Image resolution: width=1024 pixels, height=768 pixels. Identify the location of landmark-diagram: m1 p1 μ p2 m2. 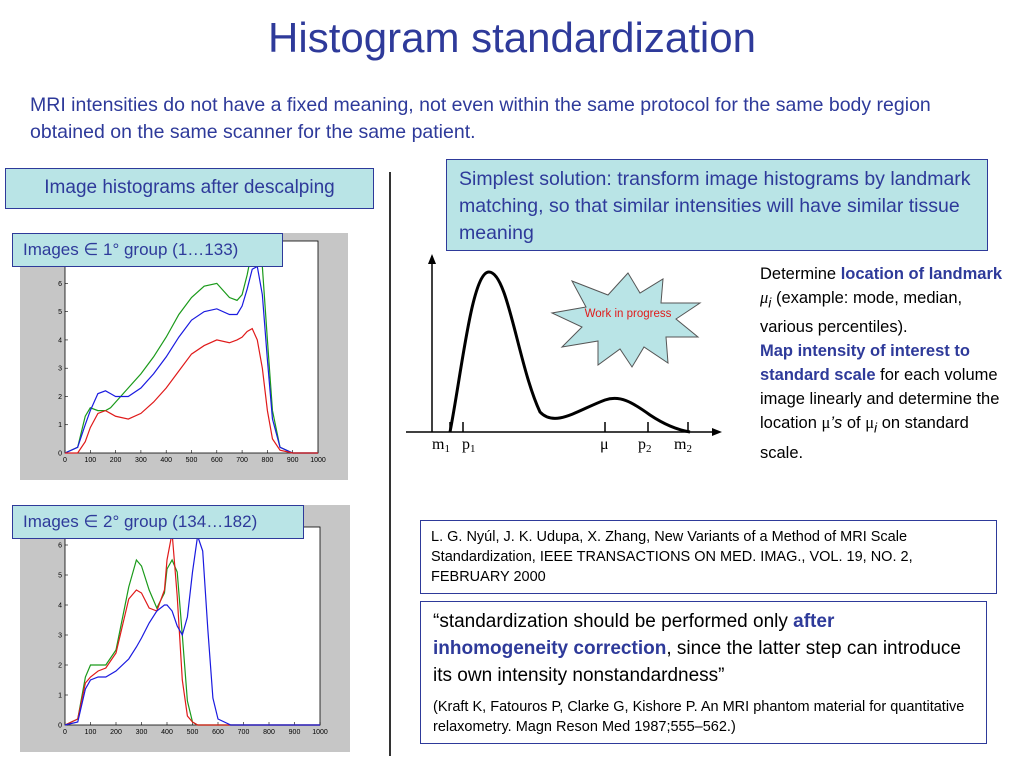
(564, 354).